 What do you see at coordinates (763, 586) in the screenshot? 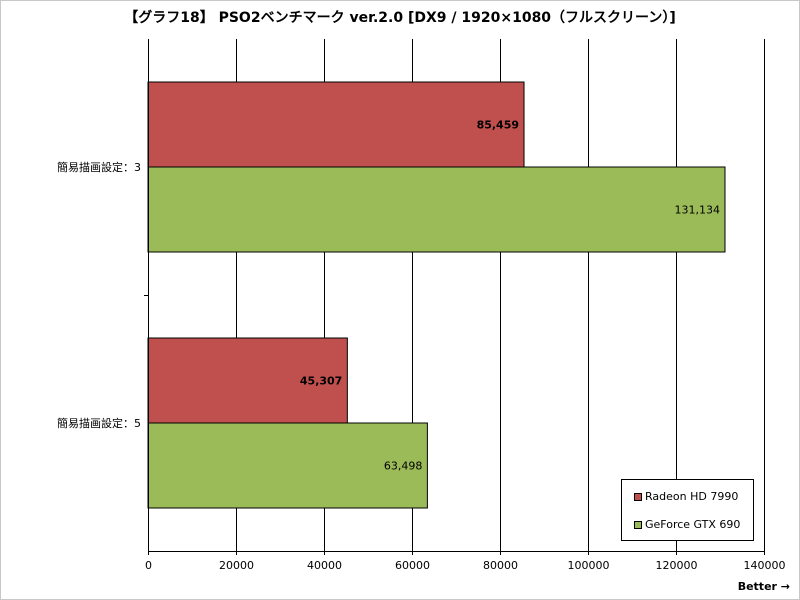
I see `better-indicator: Better →` at bounding box center [763, 586].